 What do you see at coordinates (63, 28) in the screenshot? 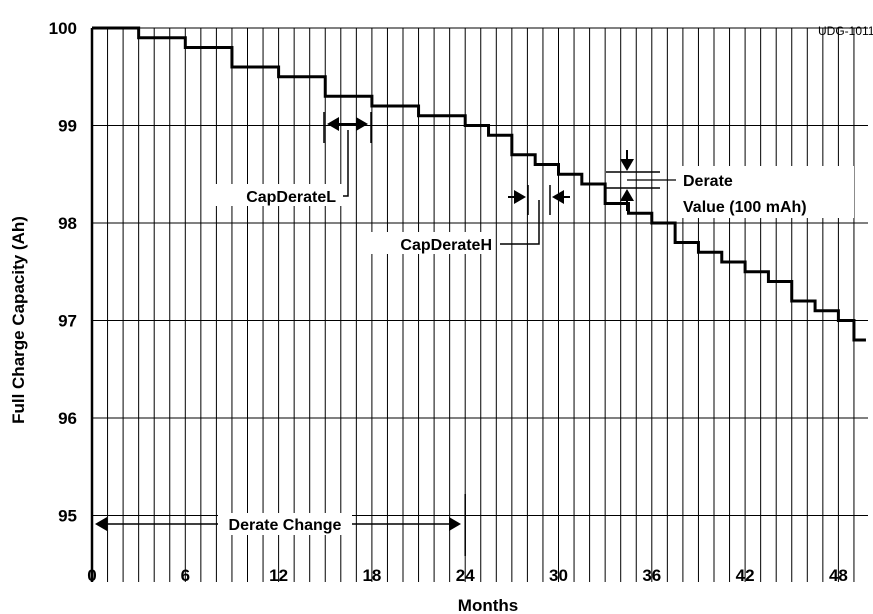
I see `y-tick-label: 100` at bounding box center [63, 28].